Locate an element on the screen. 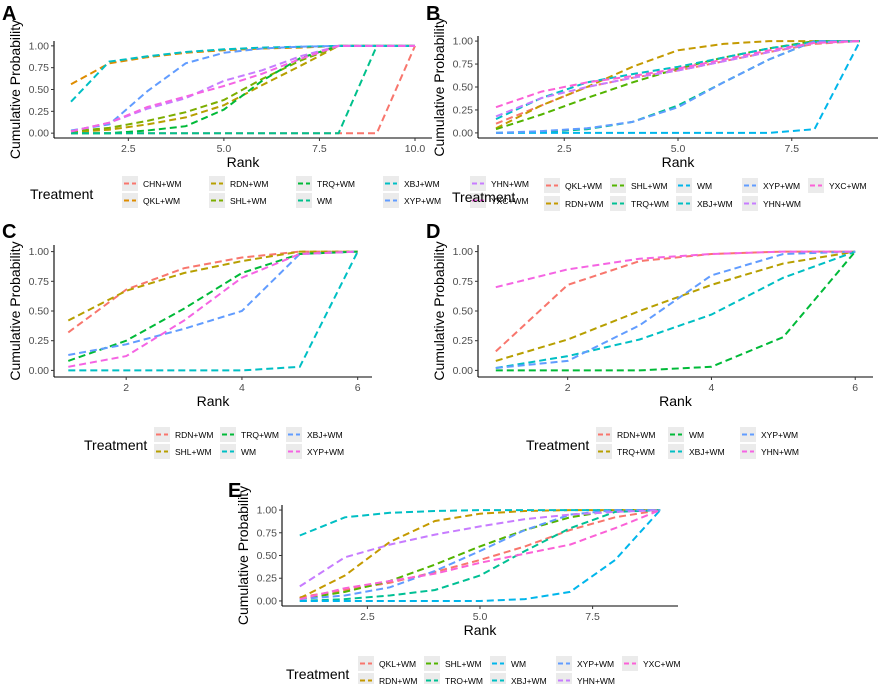  panel-e-y-axis-title: Cumulative Probability is located at coordinates (243, 555).